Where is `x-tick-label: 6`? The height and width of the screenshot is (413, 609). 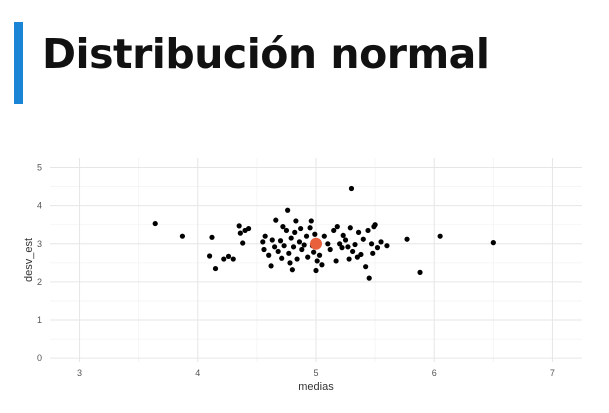
x-tick-label: 6 is located at coordinates (434, 373).